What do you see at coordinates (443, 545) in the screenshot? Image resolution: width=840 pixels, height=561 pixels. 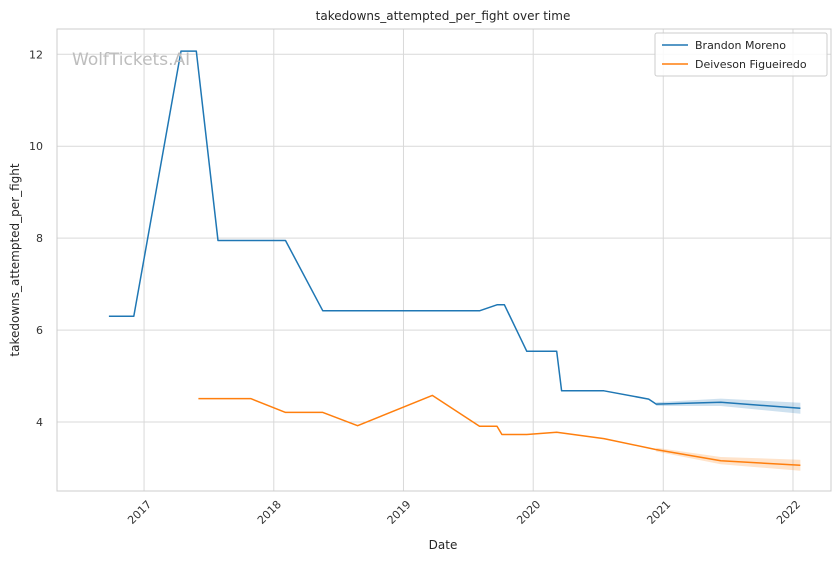 I see `x-axis-label: Date` at bounding box center [443, 545].